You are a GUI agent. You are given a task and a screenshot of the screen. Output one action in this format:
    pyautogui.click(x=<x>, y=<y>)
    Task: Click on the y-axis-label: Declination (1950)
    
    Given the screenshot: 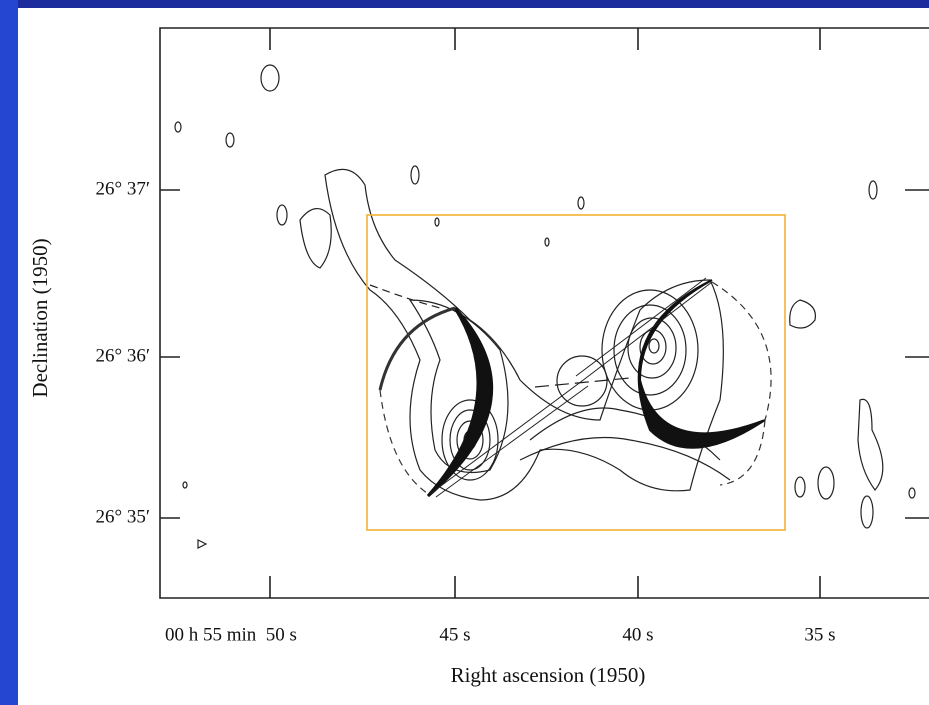 What is the action you would take?
    pyautogui.click(x=40, y=317)
    